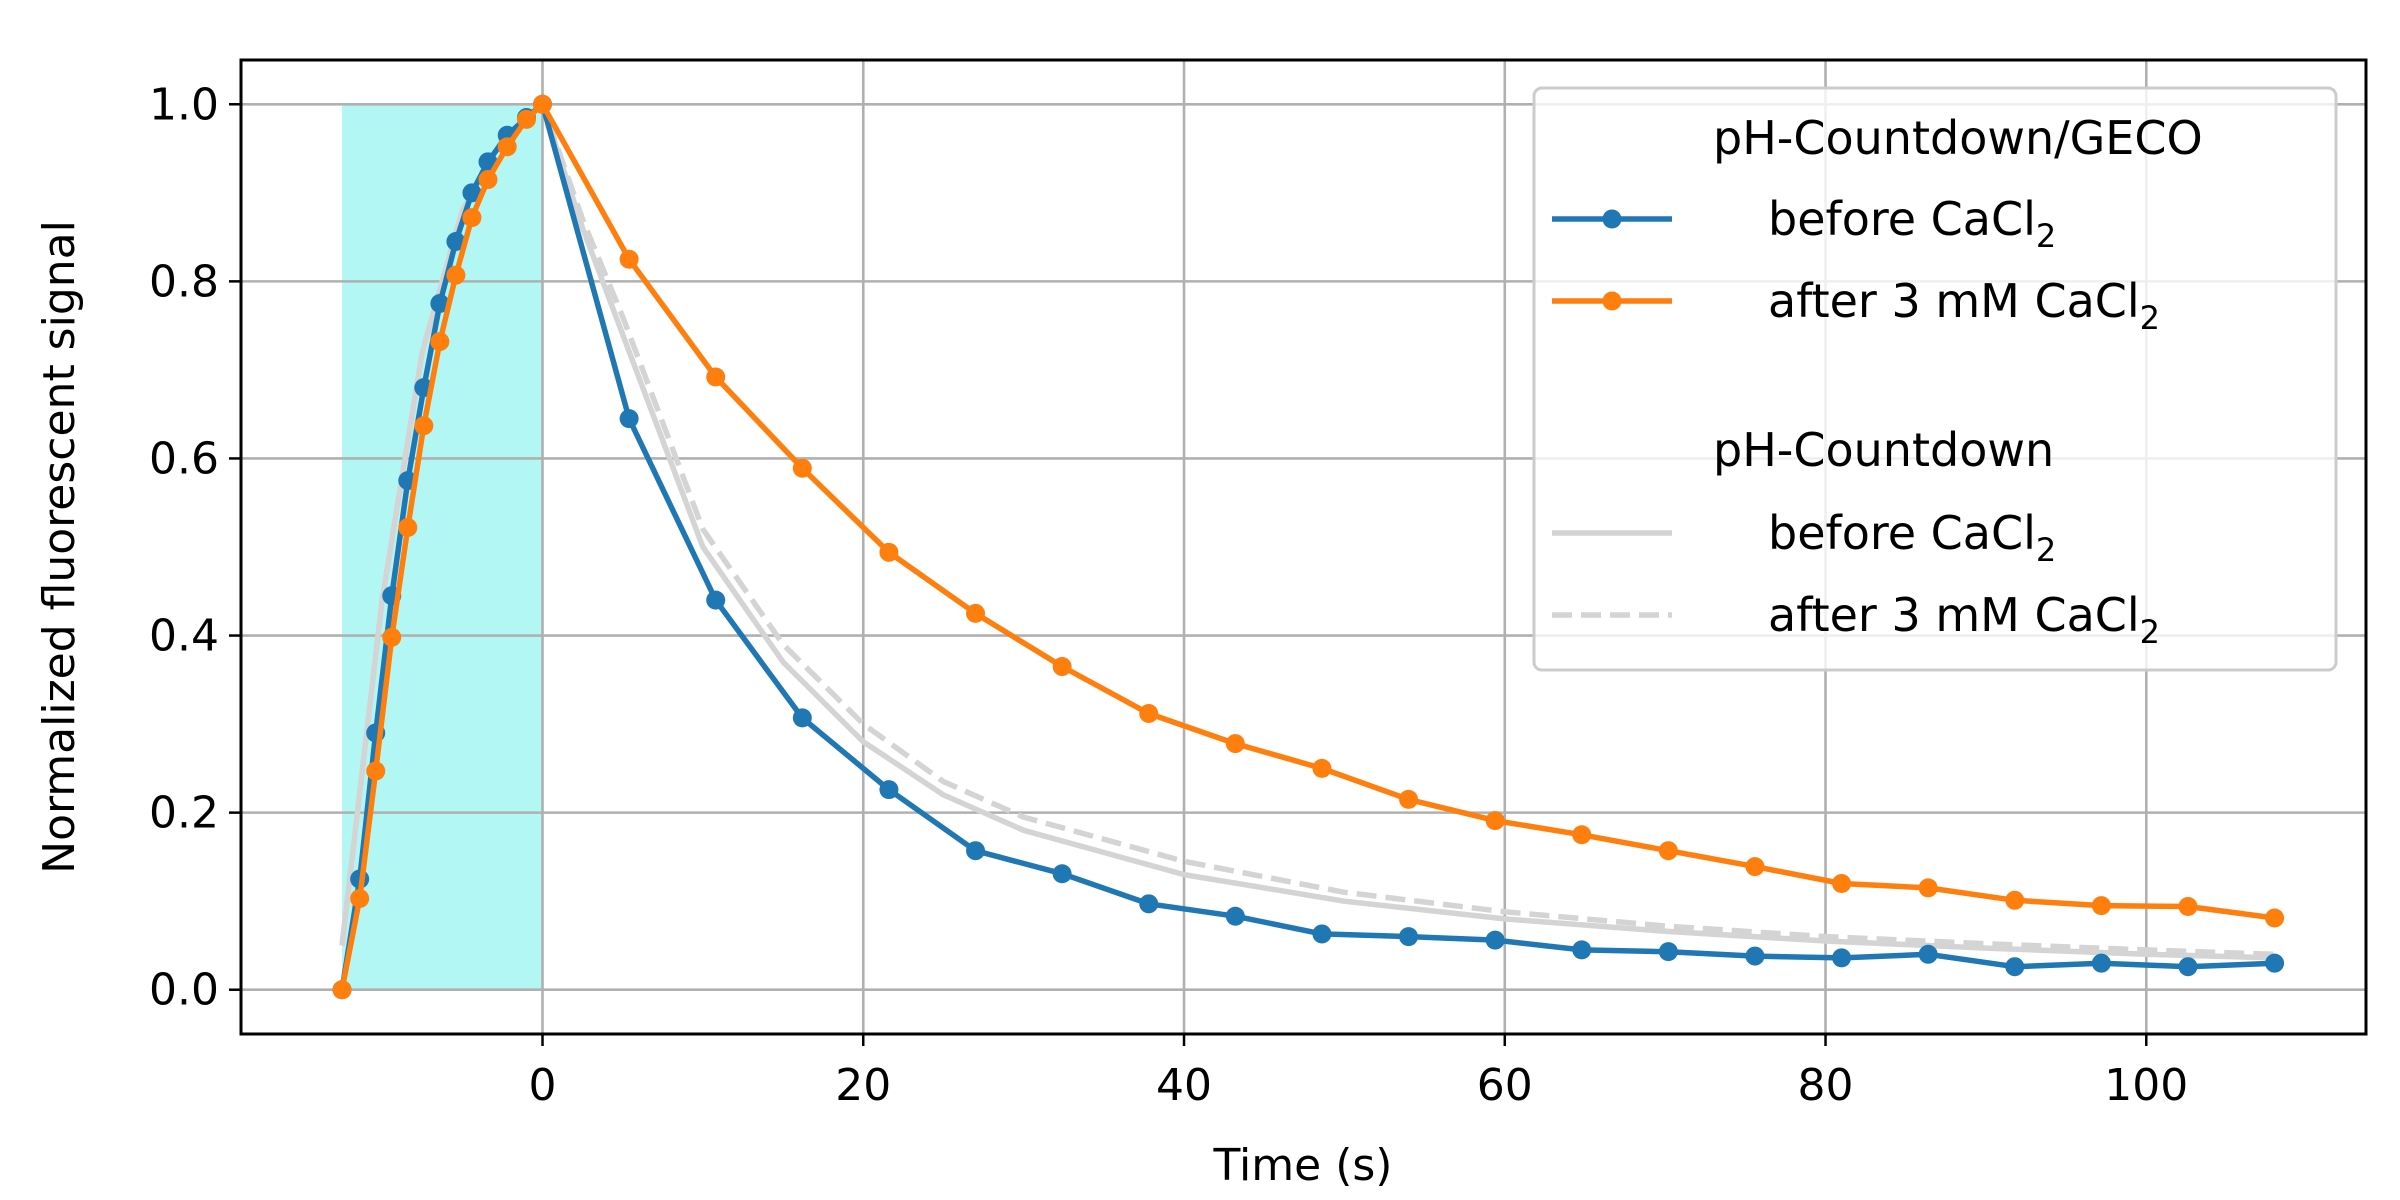 The width and height of the screenshot is (2400, 1200). Describe the element at coordinates (184, 990) in the screenshot. I see `y-tick-label: 0.0` at that location.